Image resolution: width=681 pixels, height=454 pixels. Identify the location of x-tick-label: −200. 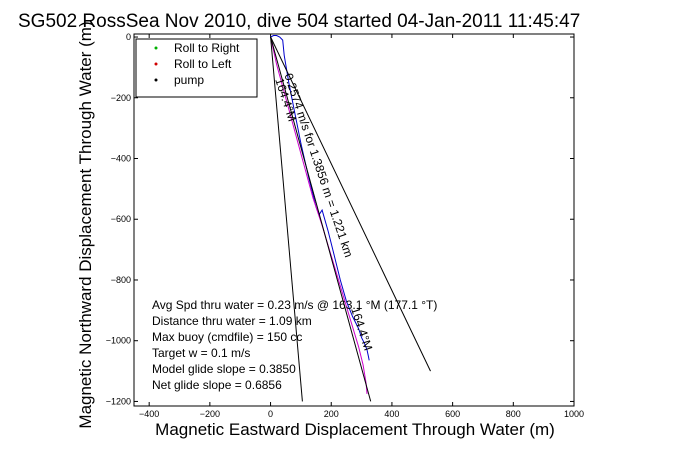
(210, 414).